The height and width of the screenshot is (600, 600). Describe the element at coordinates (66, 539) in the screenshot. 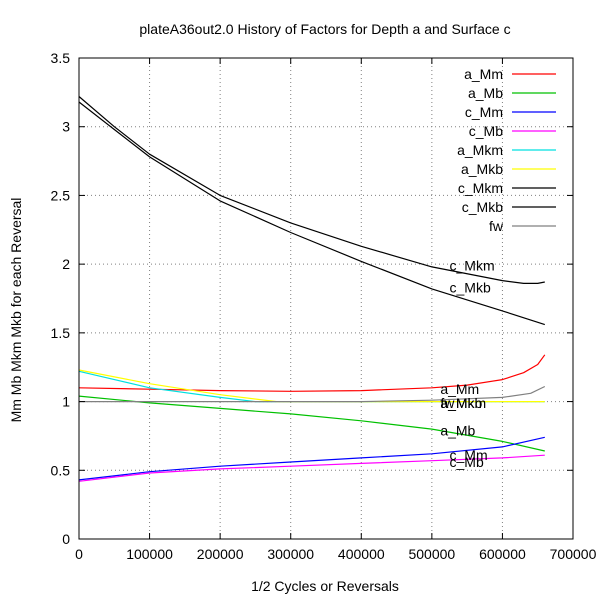

I see `y-tick-label: 0` at that location.